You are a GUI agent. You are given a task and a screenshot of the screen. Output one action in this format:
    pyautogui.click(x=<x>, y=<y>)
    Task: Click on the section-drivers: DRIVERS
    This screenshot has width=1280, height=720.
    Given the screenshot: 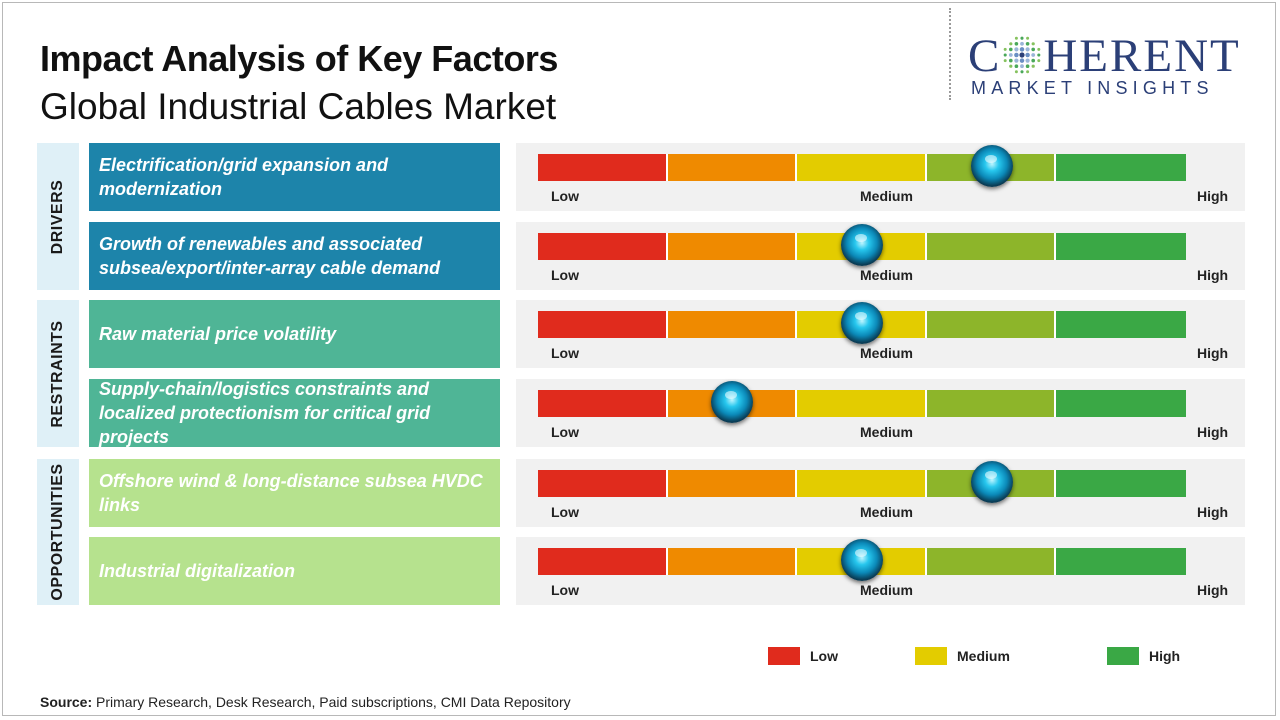 What is the action you would take?
    pyautogui.click(x=58, y=216)
    